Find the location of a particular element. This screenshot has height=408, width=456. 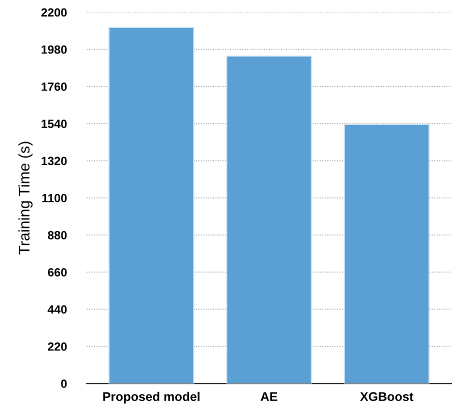

bar is located at coordinates (387, 254).